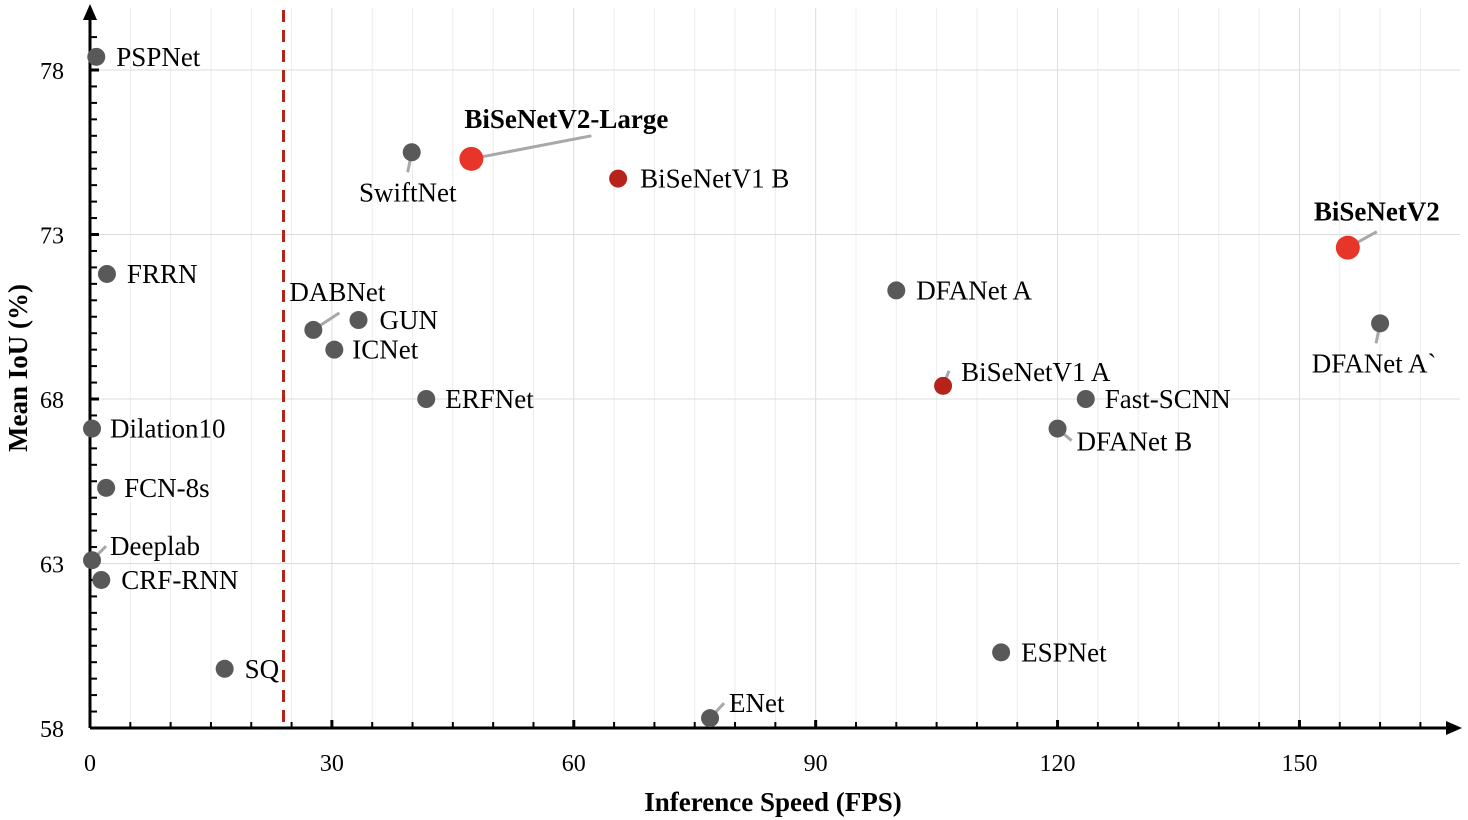  Describe the element at coordinates (52, 401) in the screenshot. I see `y-tick-label: 68` at that location.